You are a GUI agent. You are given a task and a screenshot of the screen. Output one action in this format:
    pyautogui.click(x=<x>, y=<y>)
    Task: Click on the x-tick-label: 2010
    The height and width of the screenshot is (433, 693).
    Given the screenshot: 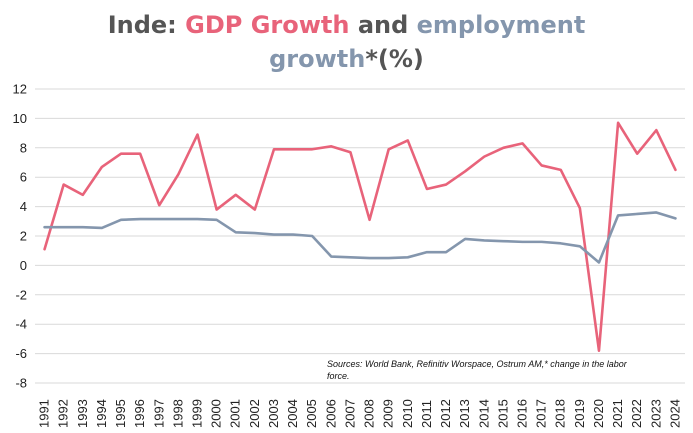 What is the action you would take?
    pyautogui.click(x=407, y=413)
    